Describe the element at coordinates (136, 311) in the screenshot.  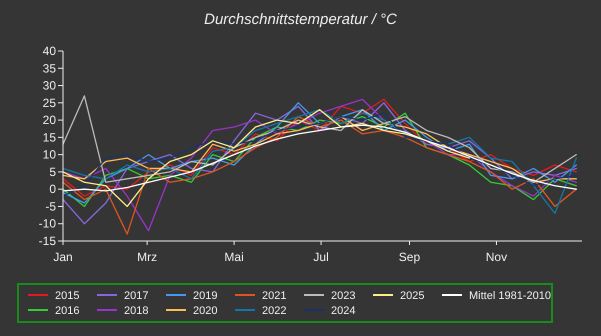
I see `legend-label: 2018` at that location.